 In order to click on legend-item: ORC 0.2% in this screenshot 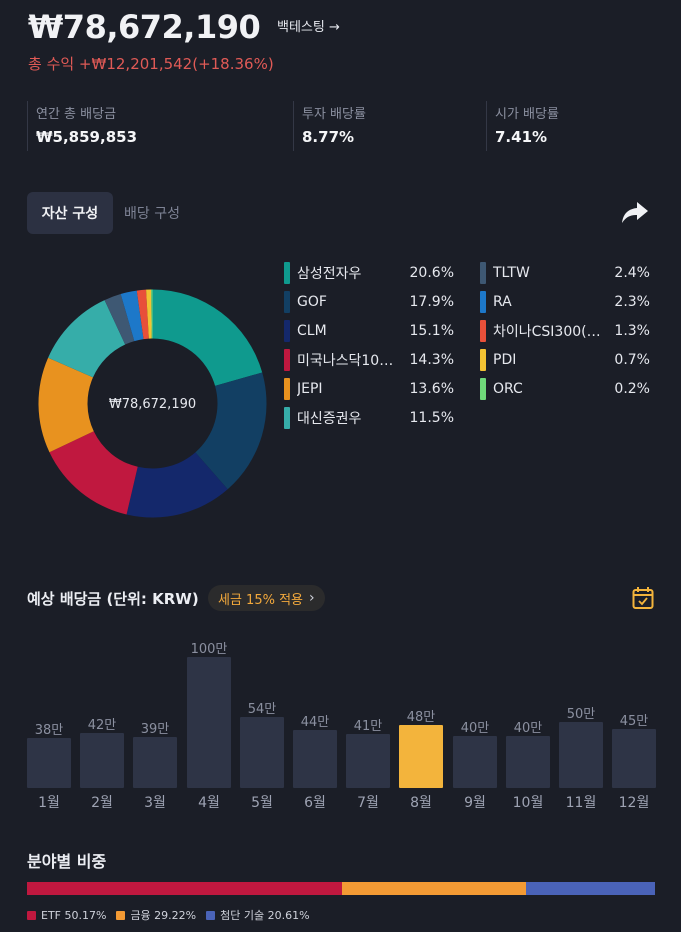, I will do `click(565, 389)`.